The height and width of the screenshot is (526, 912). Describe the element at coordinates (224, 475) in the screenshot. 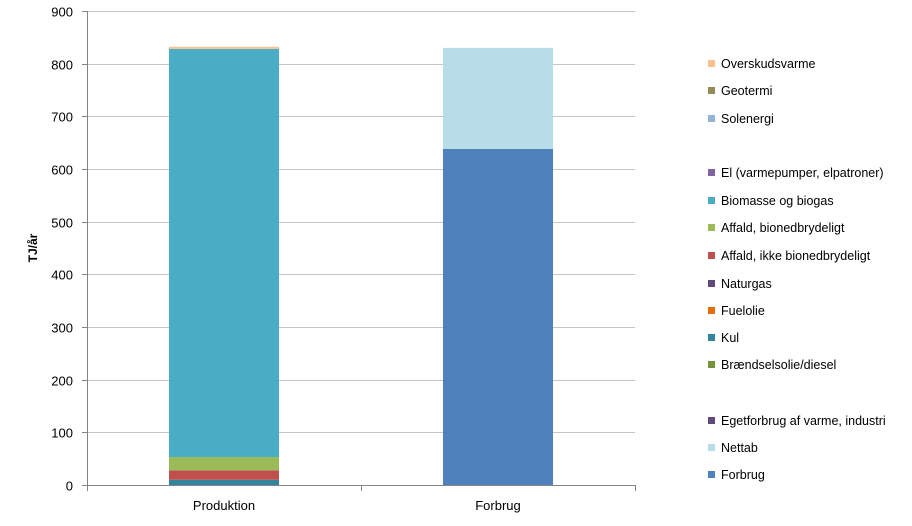

I see `bar-segment-affald-ikke-bionedbrydeligt` at that location.